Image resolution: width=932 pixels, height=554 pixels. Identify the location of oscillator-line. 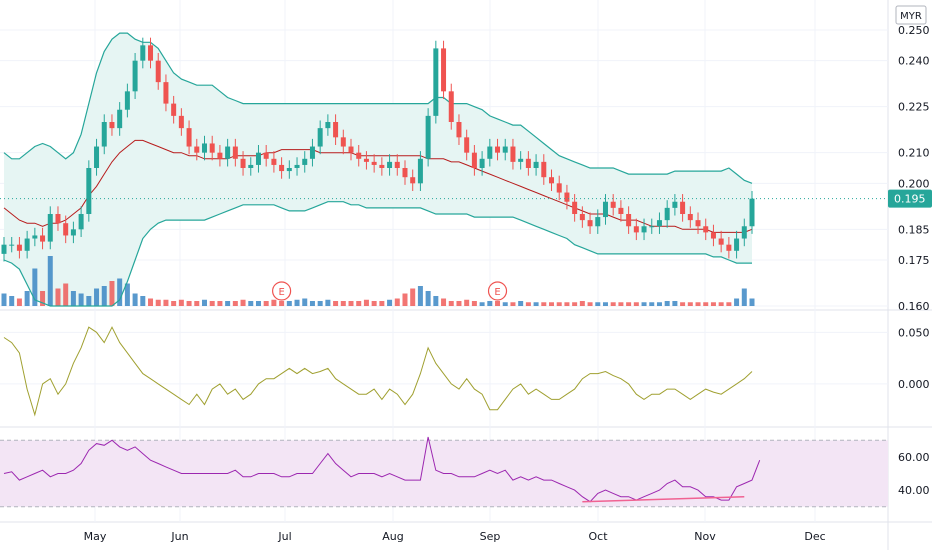
(378, 371).